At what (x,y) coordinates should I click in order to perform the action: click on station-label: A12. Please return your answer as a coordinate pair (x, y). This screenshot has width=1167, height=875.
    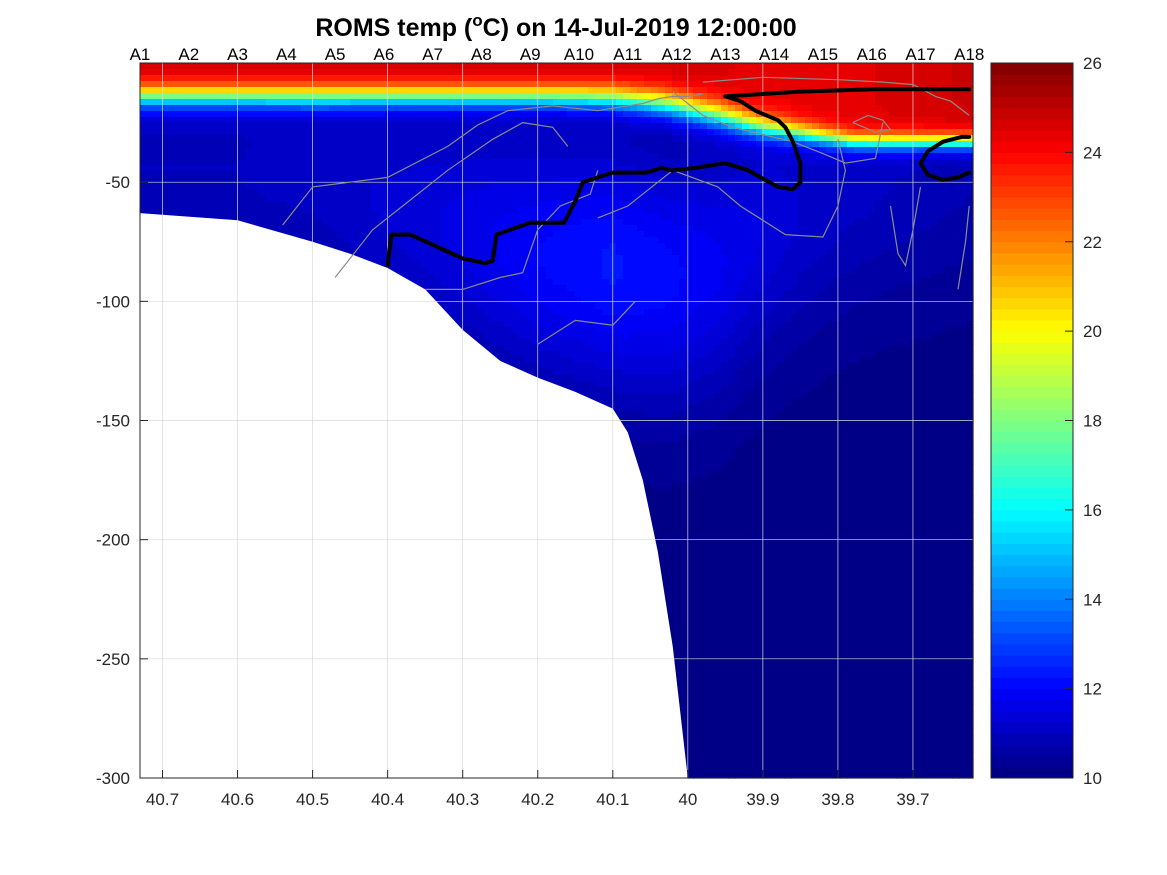
    Looking at the image, I should click on (676, 54).